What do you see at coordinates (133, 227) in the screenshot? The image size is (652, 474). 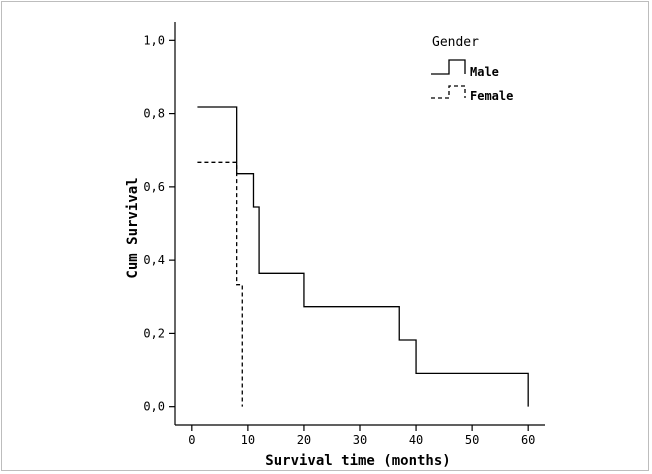 I see `y-axis-title: Cum Survival` at bounding box center [133, 227].